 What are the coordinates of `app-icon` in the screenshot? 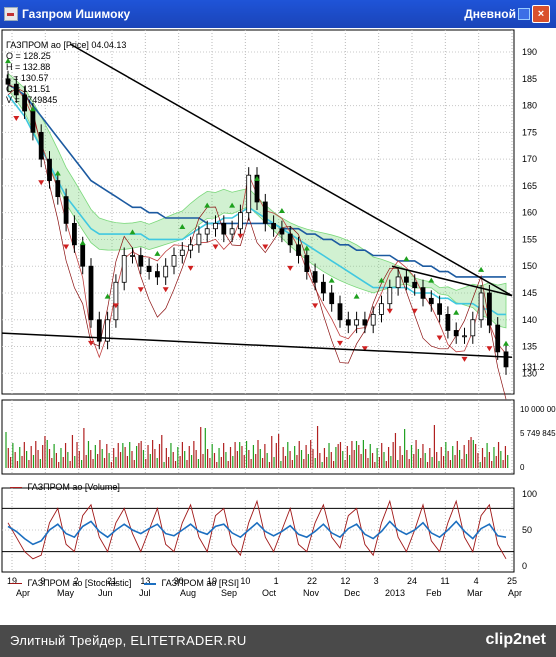 It's located at (11, 14).